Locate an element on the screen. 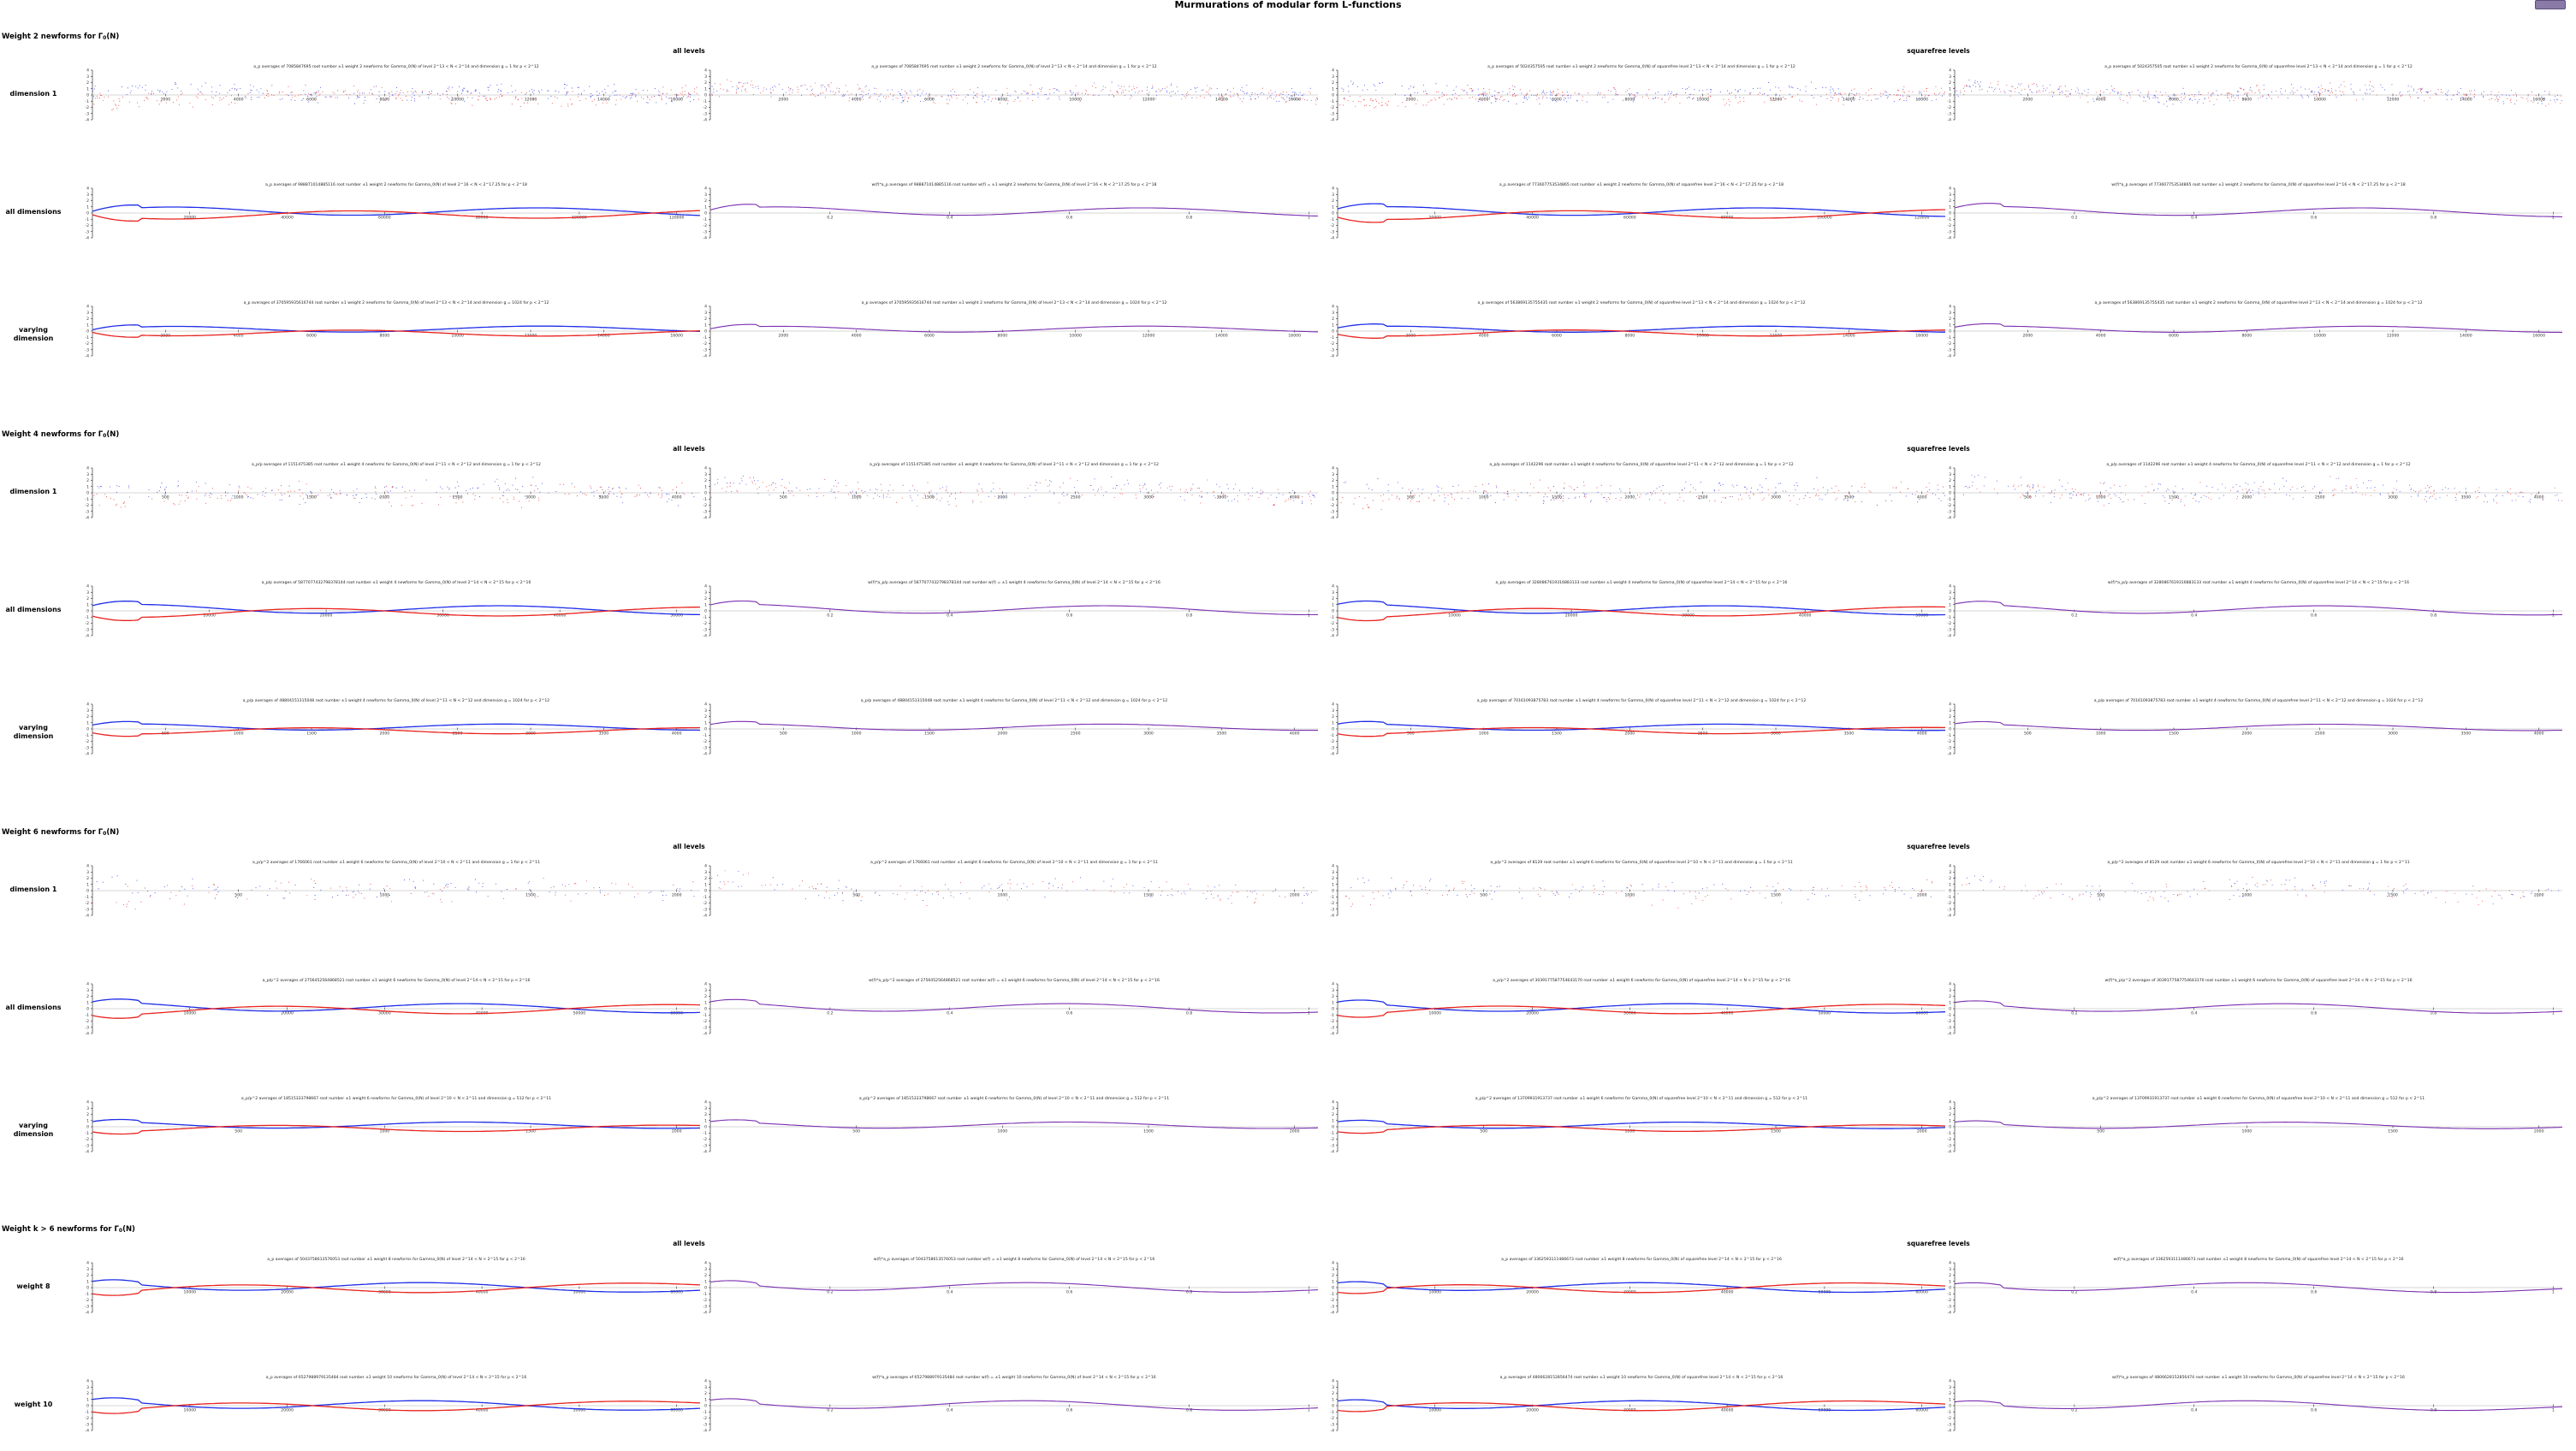 This screenshot has height=1451, width=2576. y-tick-label: 3 is located at coordinates (705, 711).